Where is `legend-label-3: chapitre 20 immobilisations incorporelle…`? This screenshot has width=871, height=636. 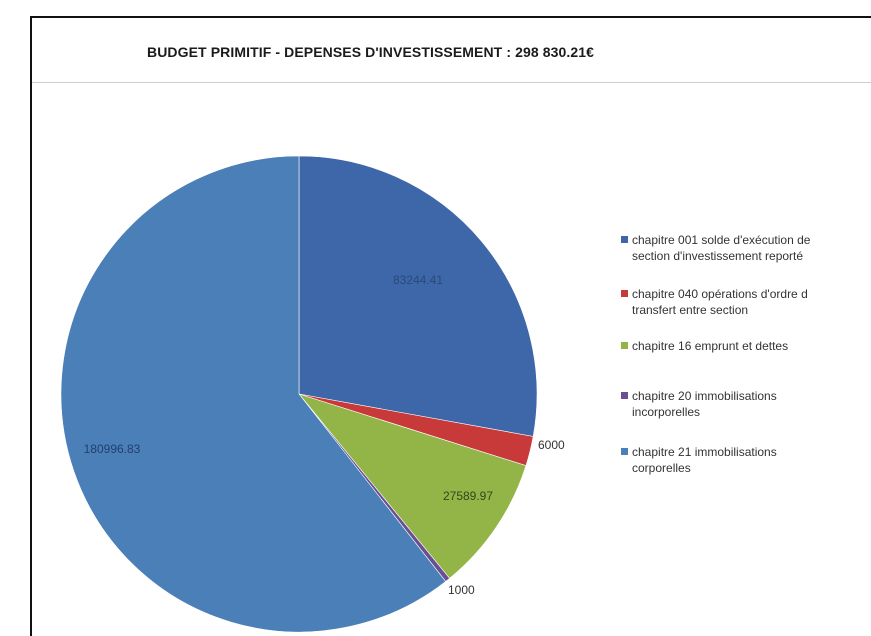
legend-label-3: chapitre 20 immobilisations incorporelle… is located at coordinates (704, 404).